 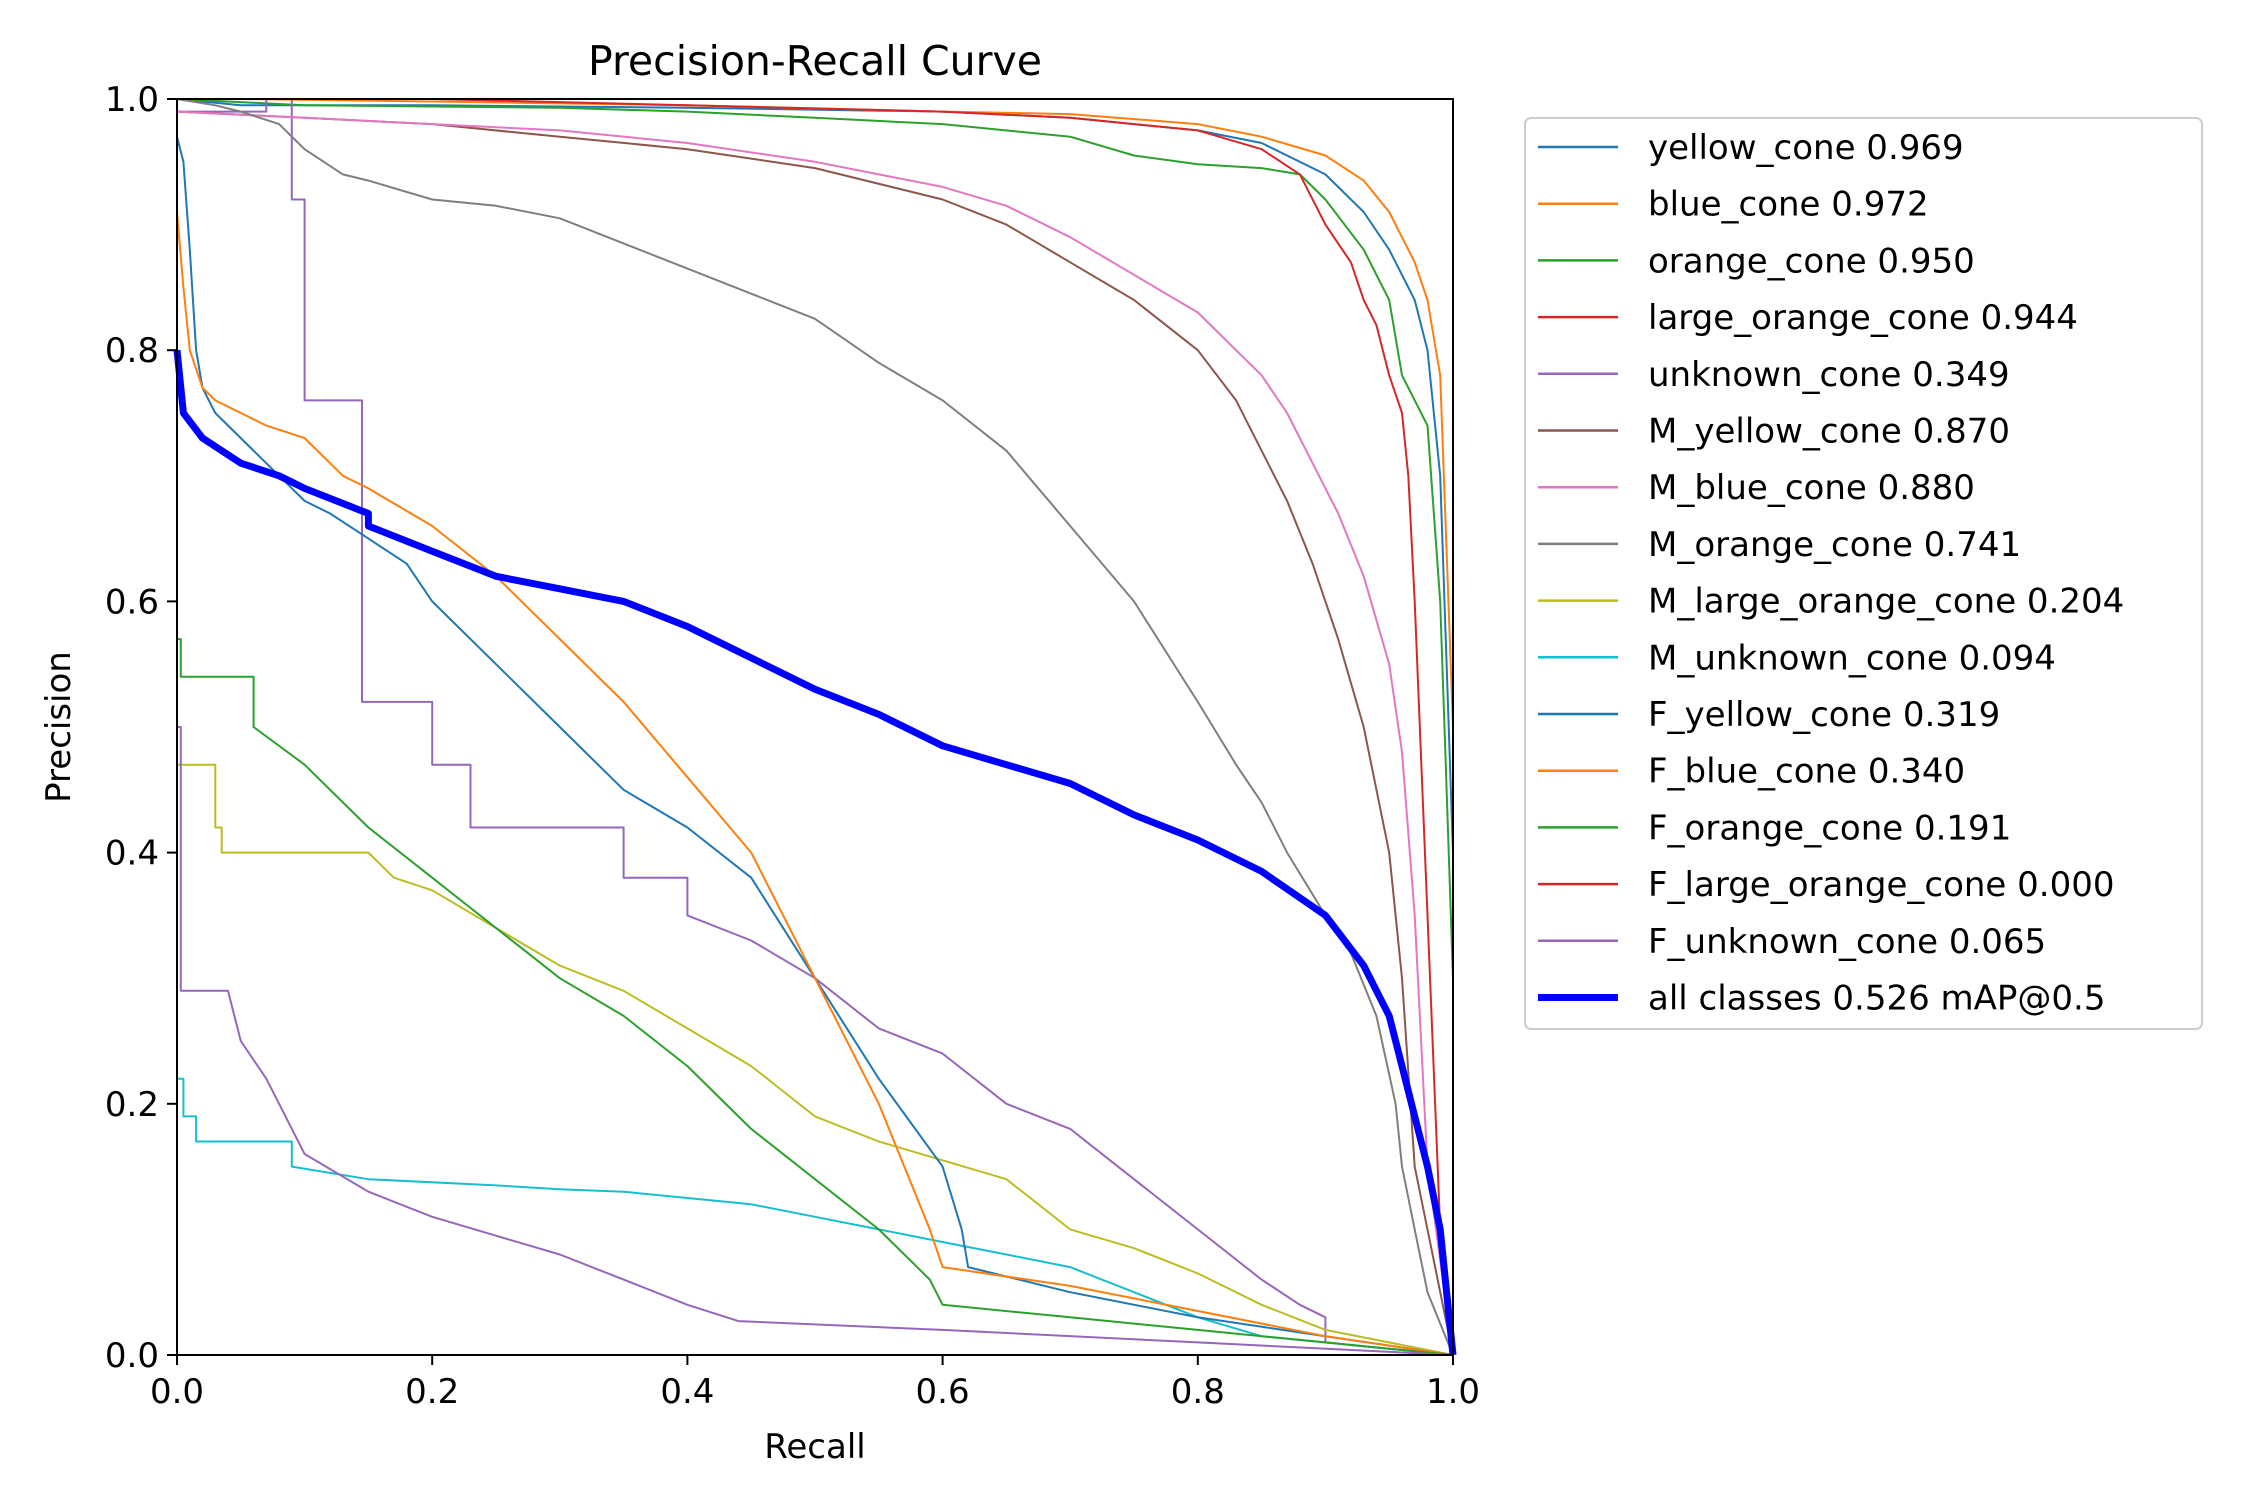 What do you see at coordinates (132, 351) in the screenshot?
I see `y-tick-label: 0.8` at bounding box center [132, 351].